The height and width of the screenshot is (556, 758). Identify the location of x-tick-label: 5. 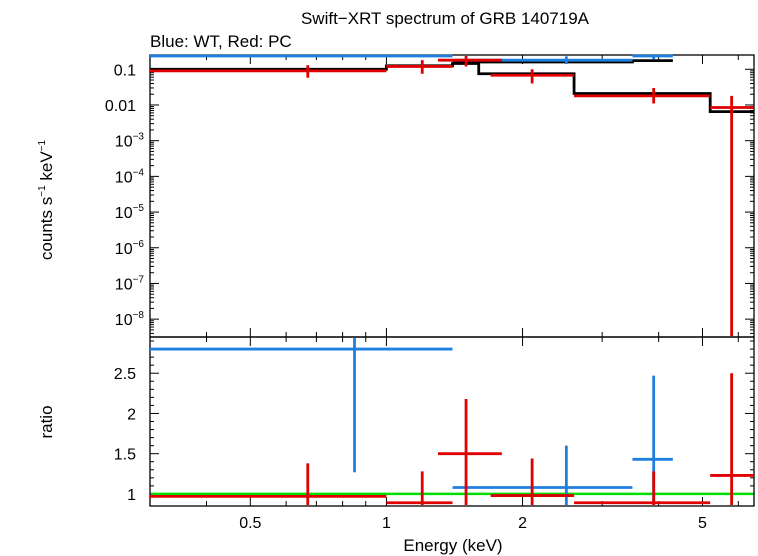
(702, 523).